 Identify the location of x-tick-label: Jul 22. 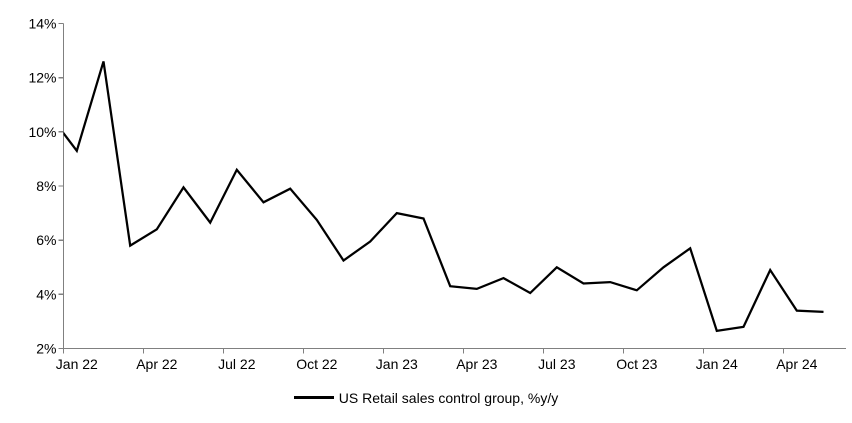
(237, 364).